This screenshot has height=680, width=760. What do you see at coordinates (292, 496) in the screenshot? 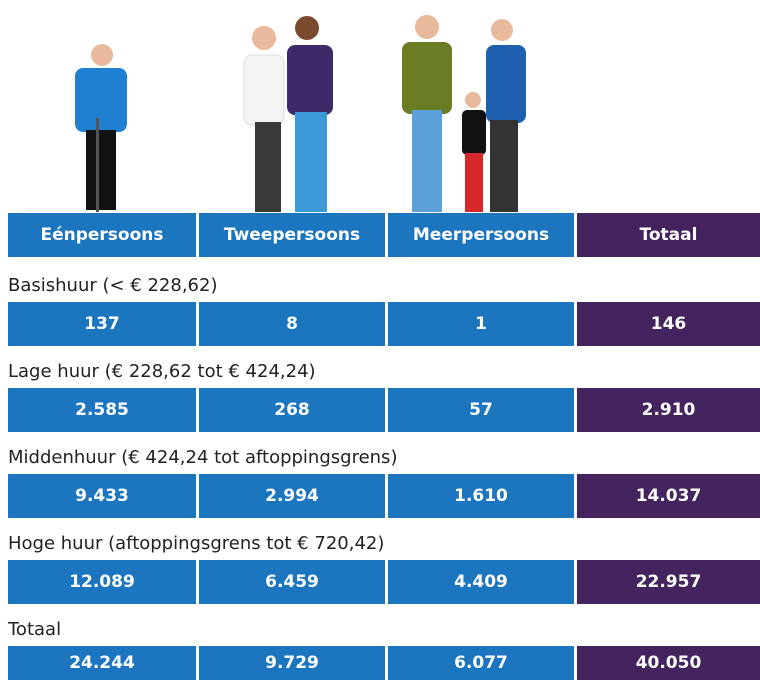
I see `table-cell: 2.994` at bounding box center [292, 496].